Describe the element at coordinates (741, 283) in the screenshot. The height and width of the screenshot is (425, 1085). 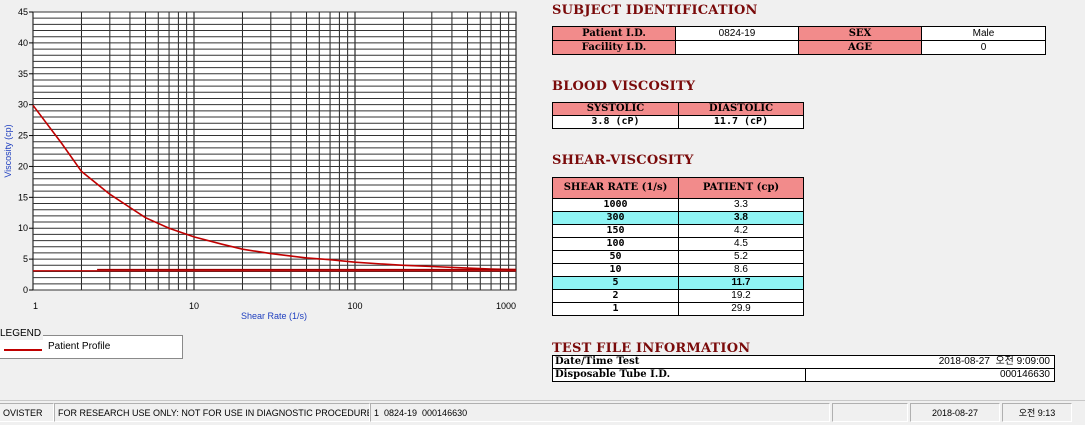
I see `patient-viscosity-cell: 11.7` at that location.